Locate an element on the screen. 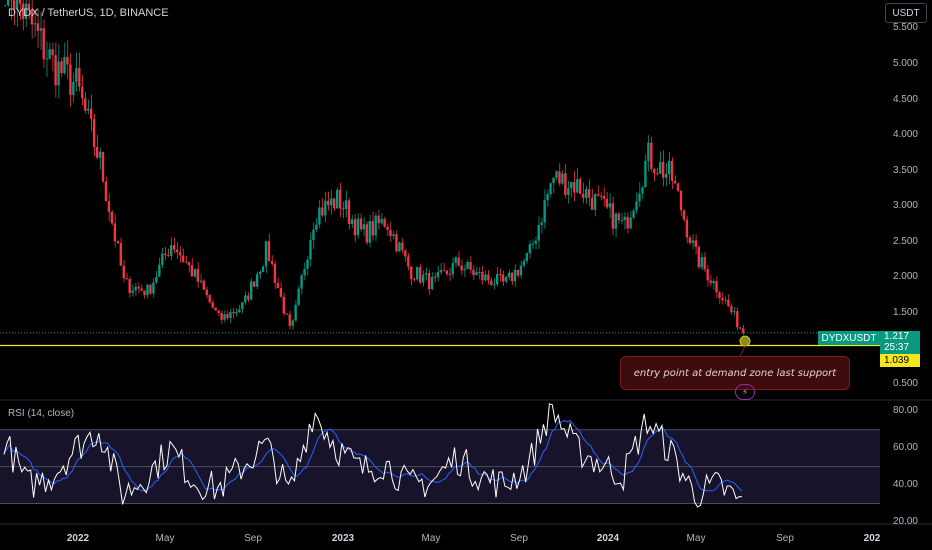 This screenshot has height=550, width=932. bar-countdown: 25:37 is located at coordinates (897, 347).